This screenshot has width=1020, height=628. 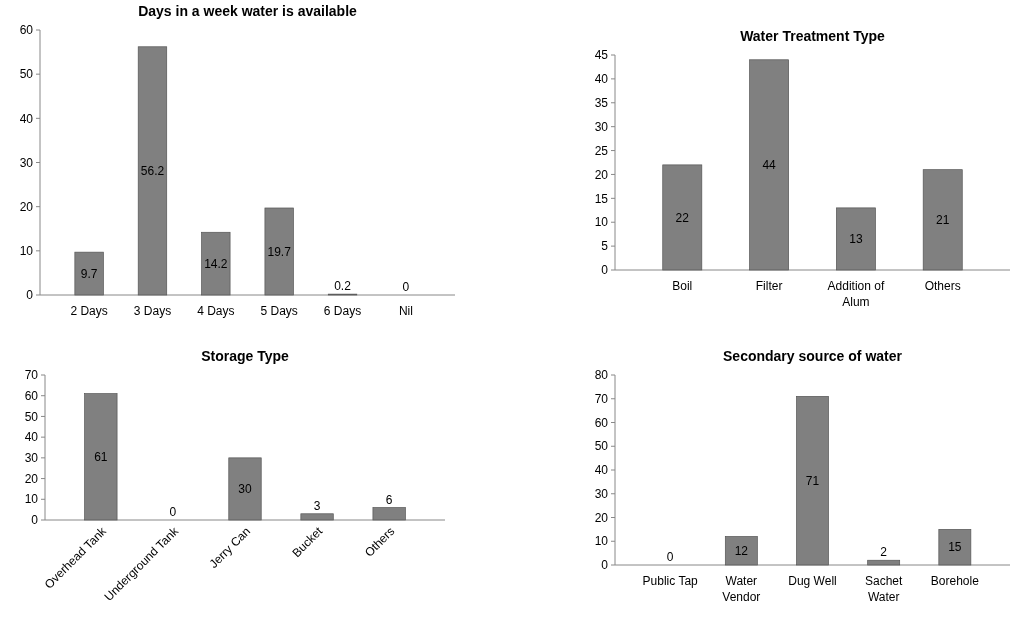 What do you see at coordinates (245, 489) in the screenshot?
I see `data-label: 30` at bounding box center [245, 489].